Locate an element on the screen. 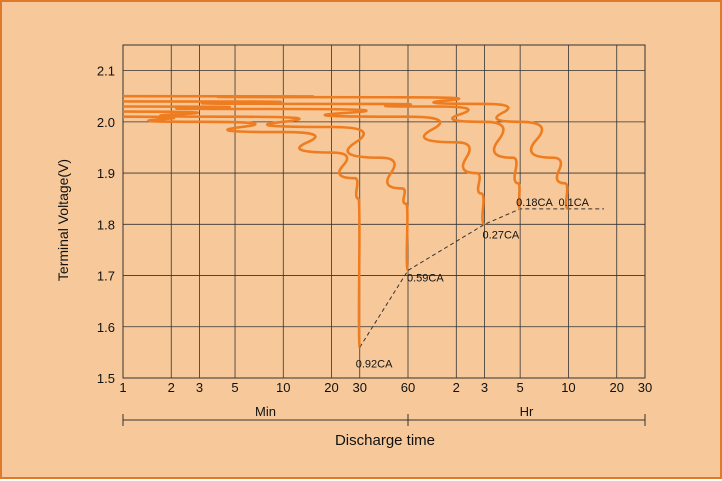 This screenshot has width=722, height=481. y-tick-label: 1.8 is located at coordinates (106, 224).